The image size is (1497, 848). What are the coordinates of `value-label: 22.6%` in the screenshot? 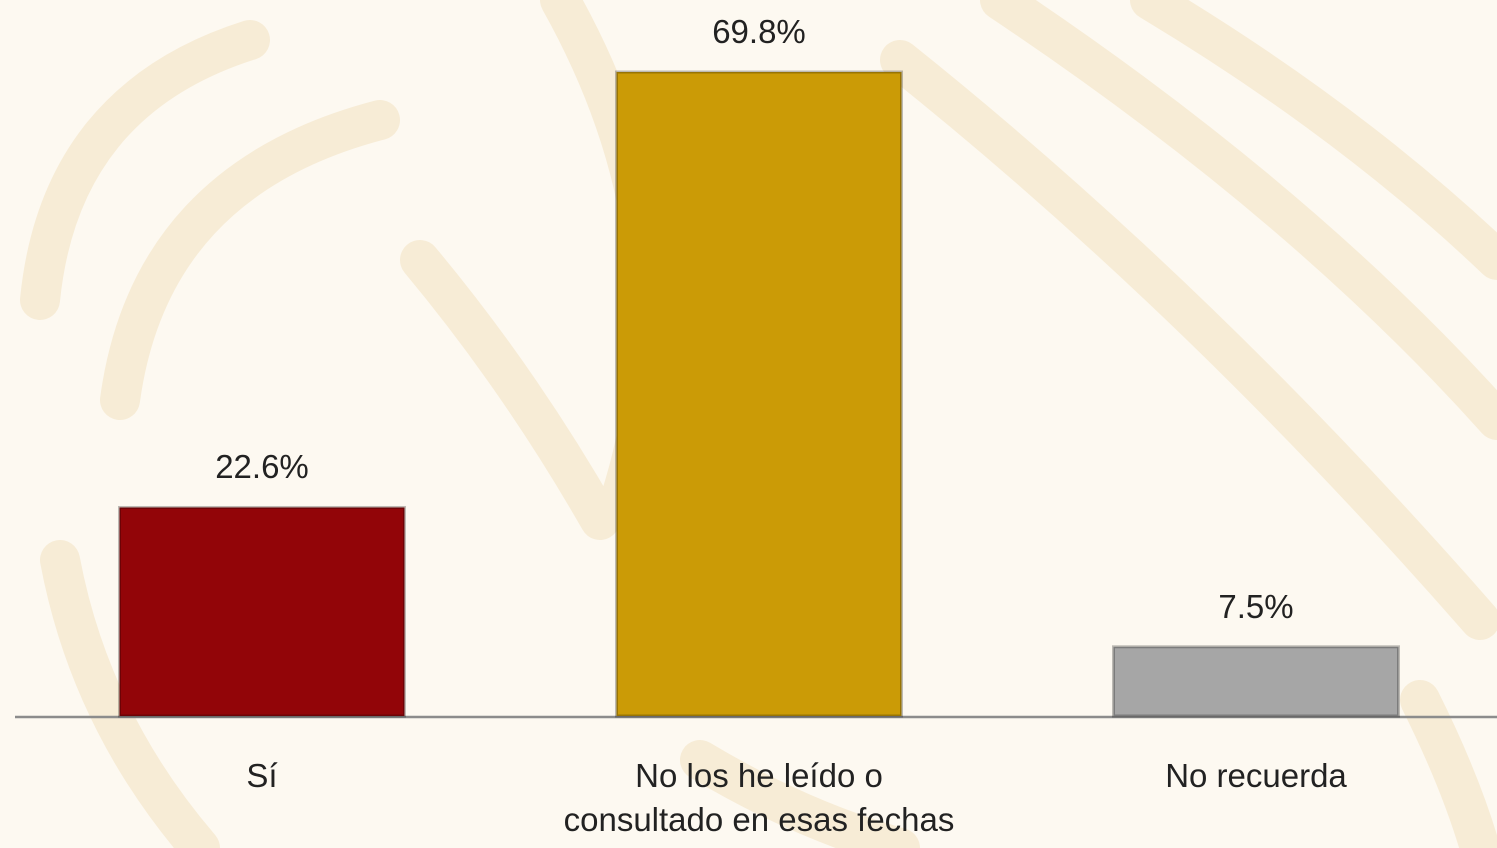 It's located at (262, 467).